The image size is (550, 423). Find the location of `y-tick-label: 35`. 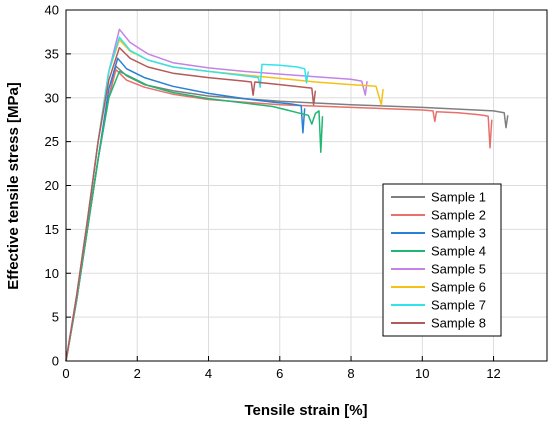

y-tick-label: 35 is located at coordinates (52, 53).